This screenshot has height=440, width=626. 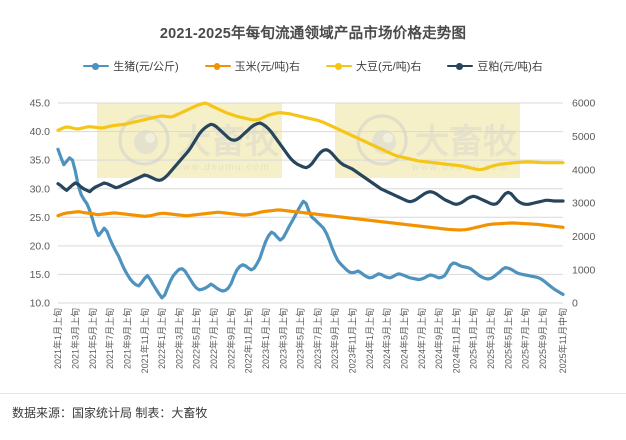 What do you see at coordinates (334, 338) in the screenshot?
I see `x-axis-tick: 2023年9月上旬` at bounding box center [334, 338].